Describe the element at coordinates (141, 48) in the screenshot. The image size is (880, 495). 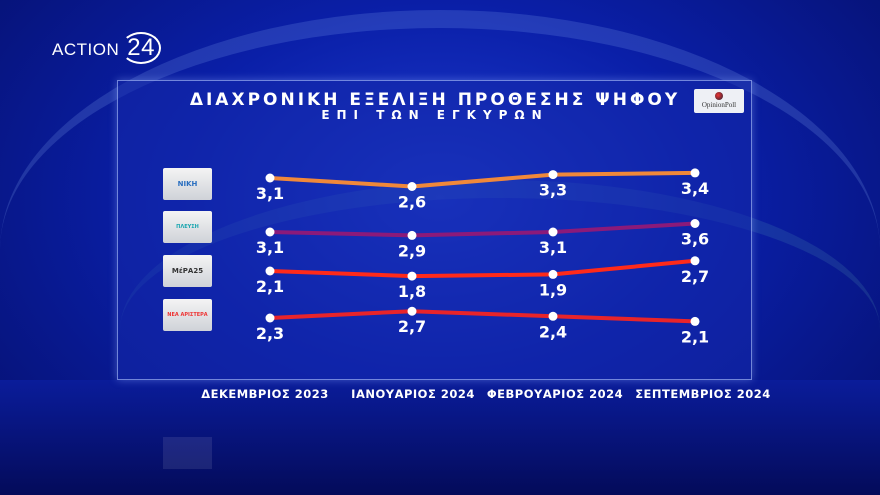
I see `channel-number: 24` at that location.